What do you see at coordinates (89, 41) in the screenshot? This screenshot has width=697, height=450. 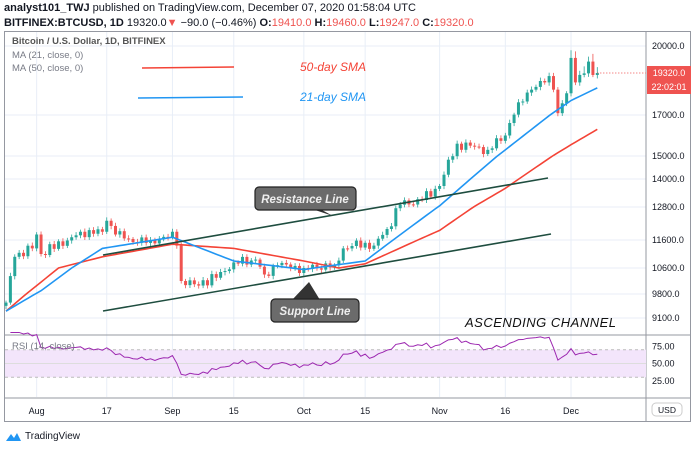 I see `legend-title: Bitcoin / U.S. Dollar, 1D, BITFINEX` at bounding box center [89, 41].